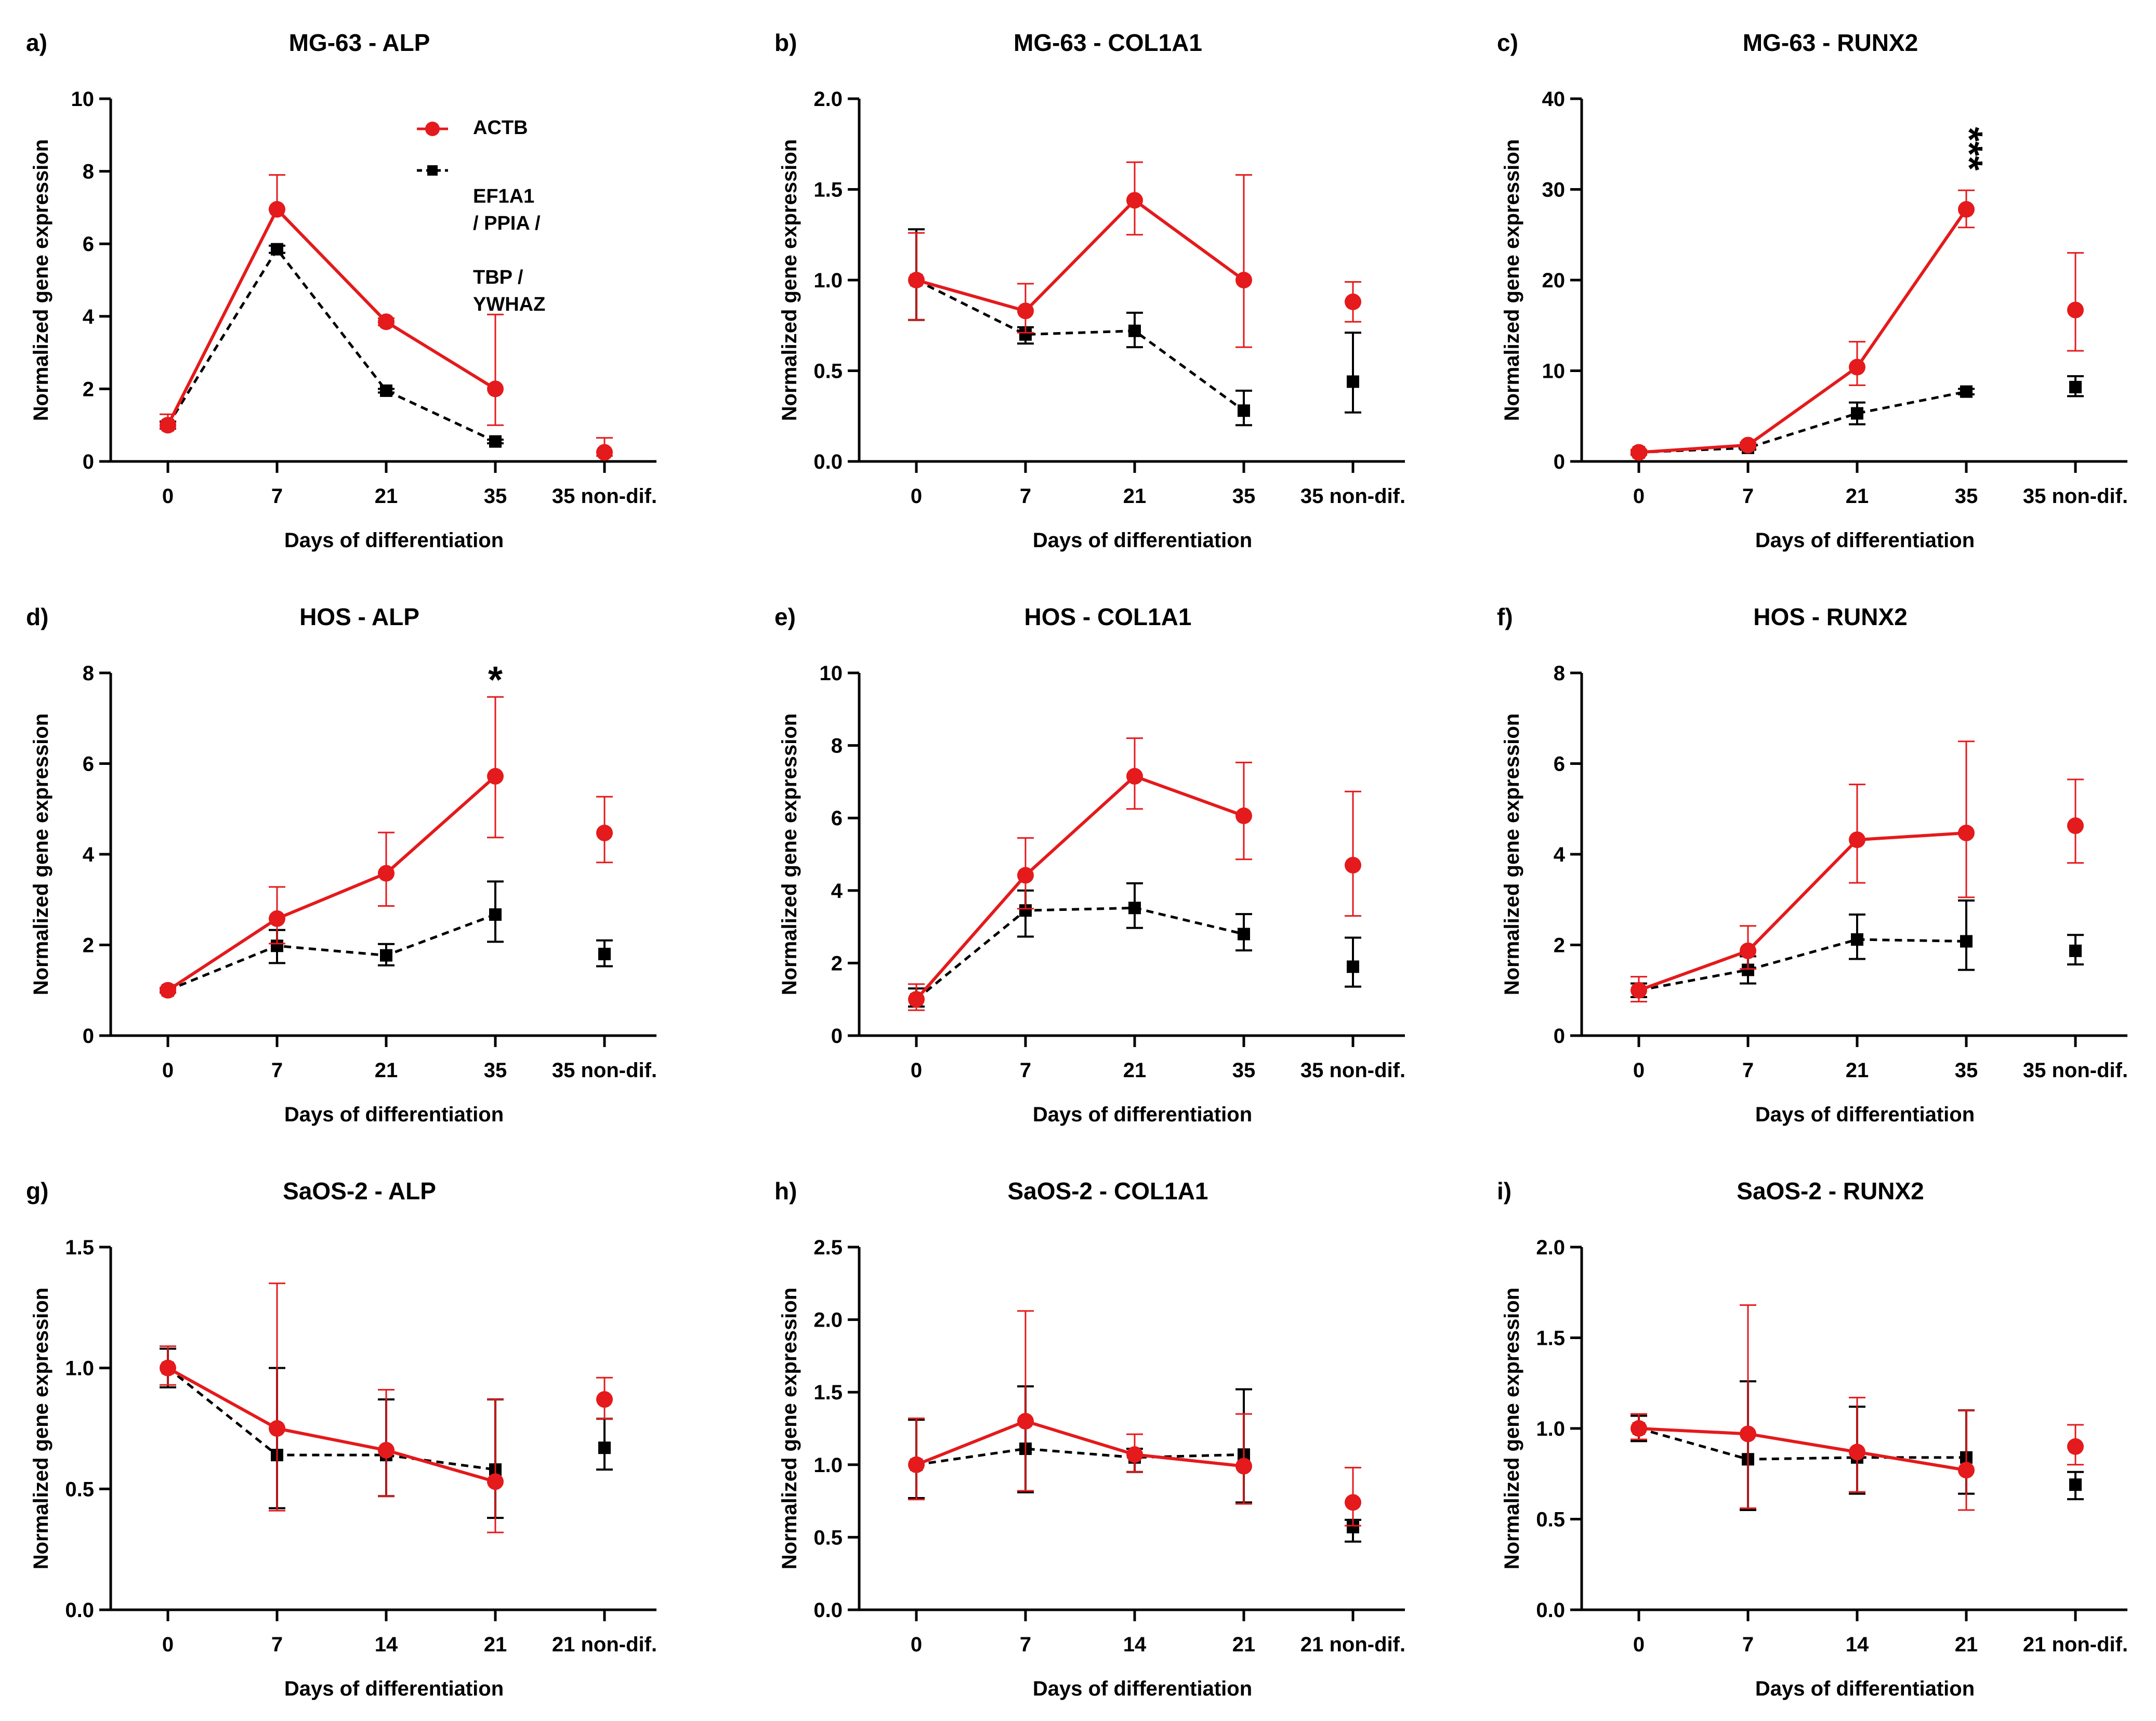 The height and width of the screenshot is (1721, 2156). Describe the element at coordinates (785, 617) in the screenshot. I see `panel-letter: e)` at that location.